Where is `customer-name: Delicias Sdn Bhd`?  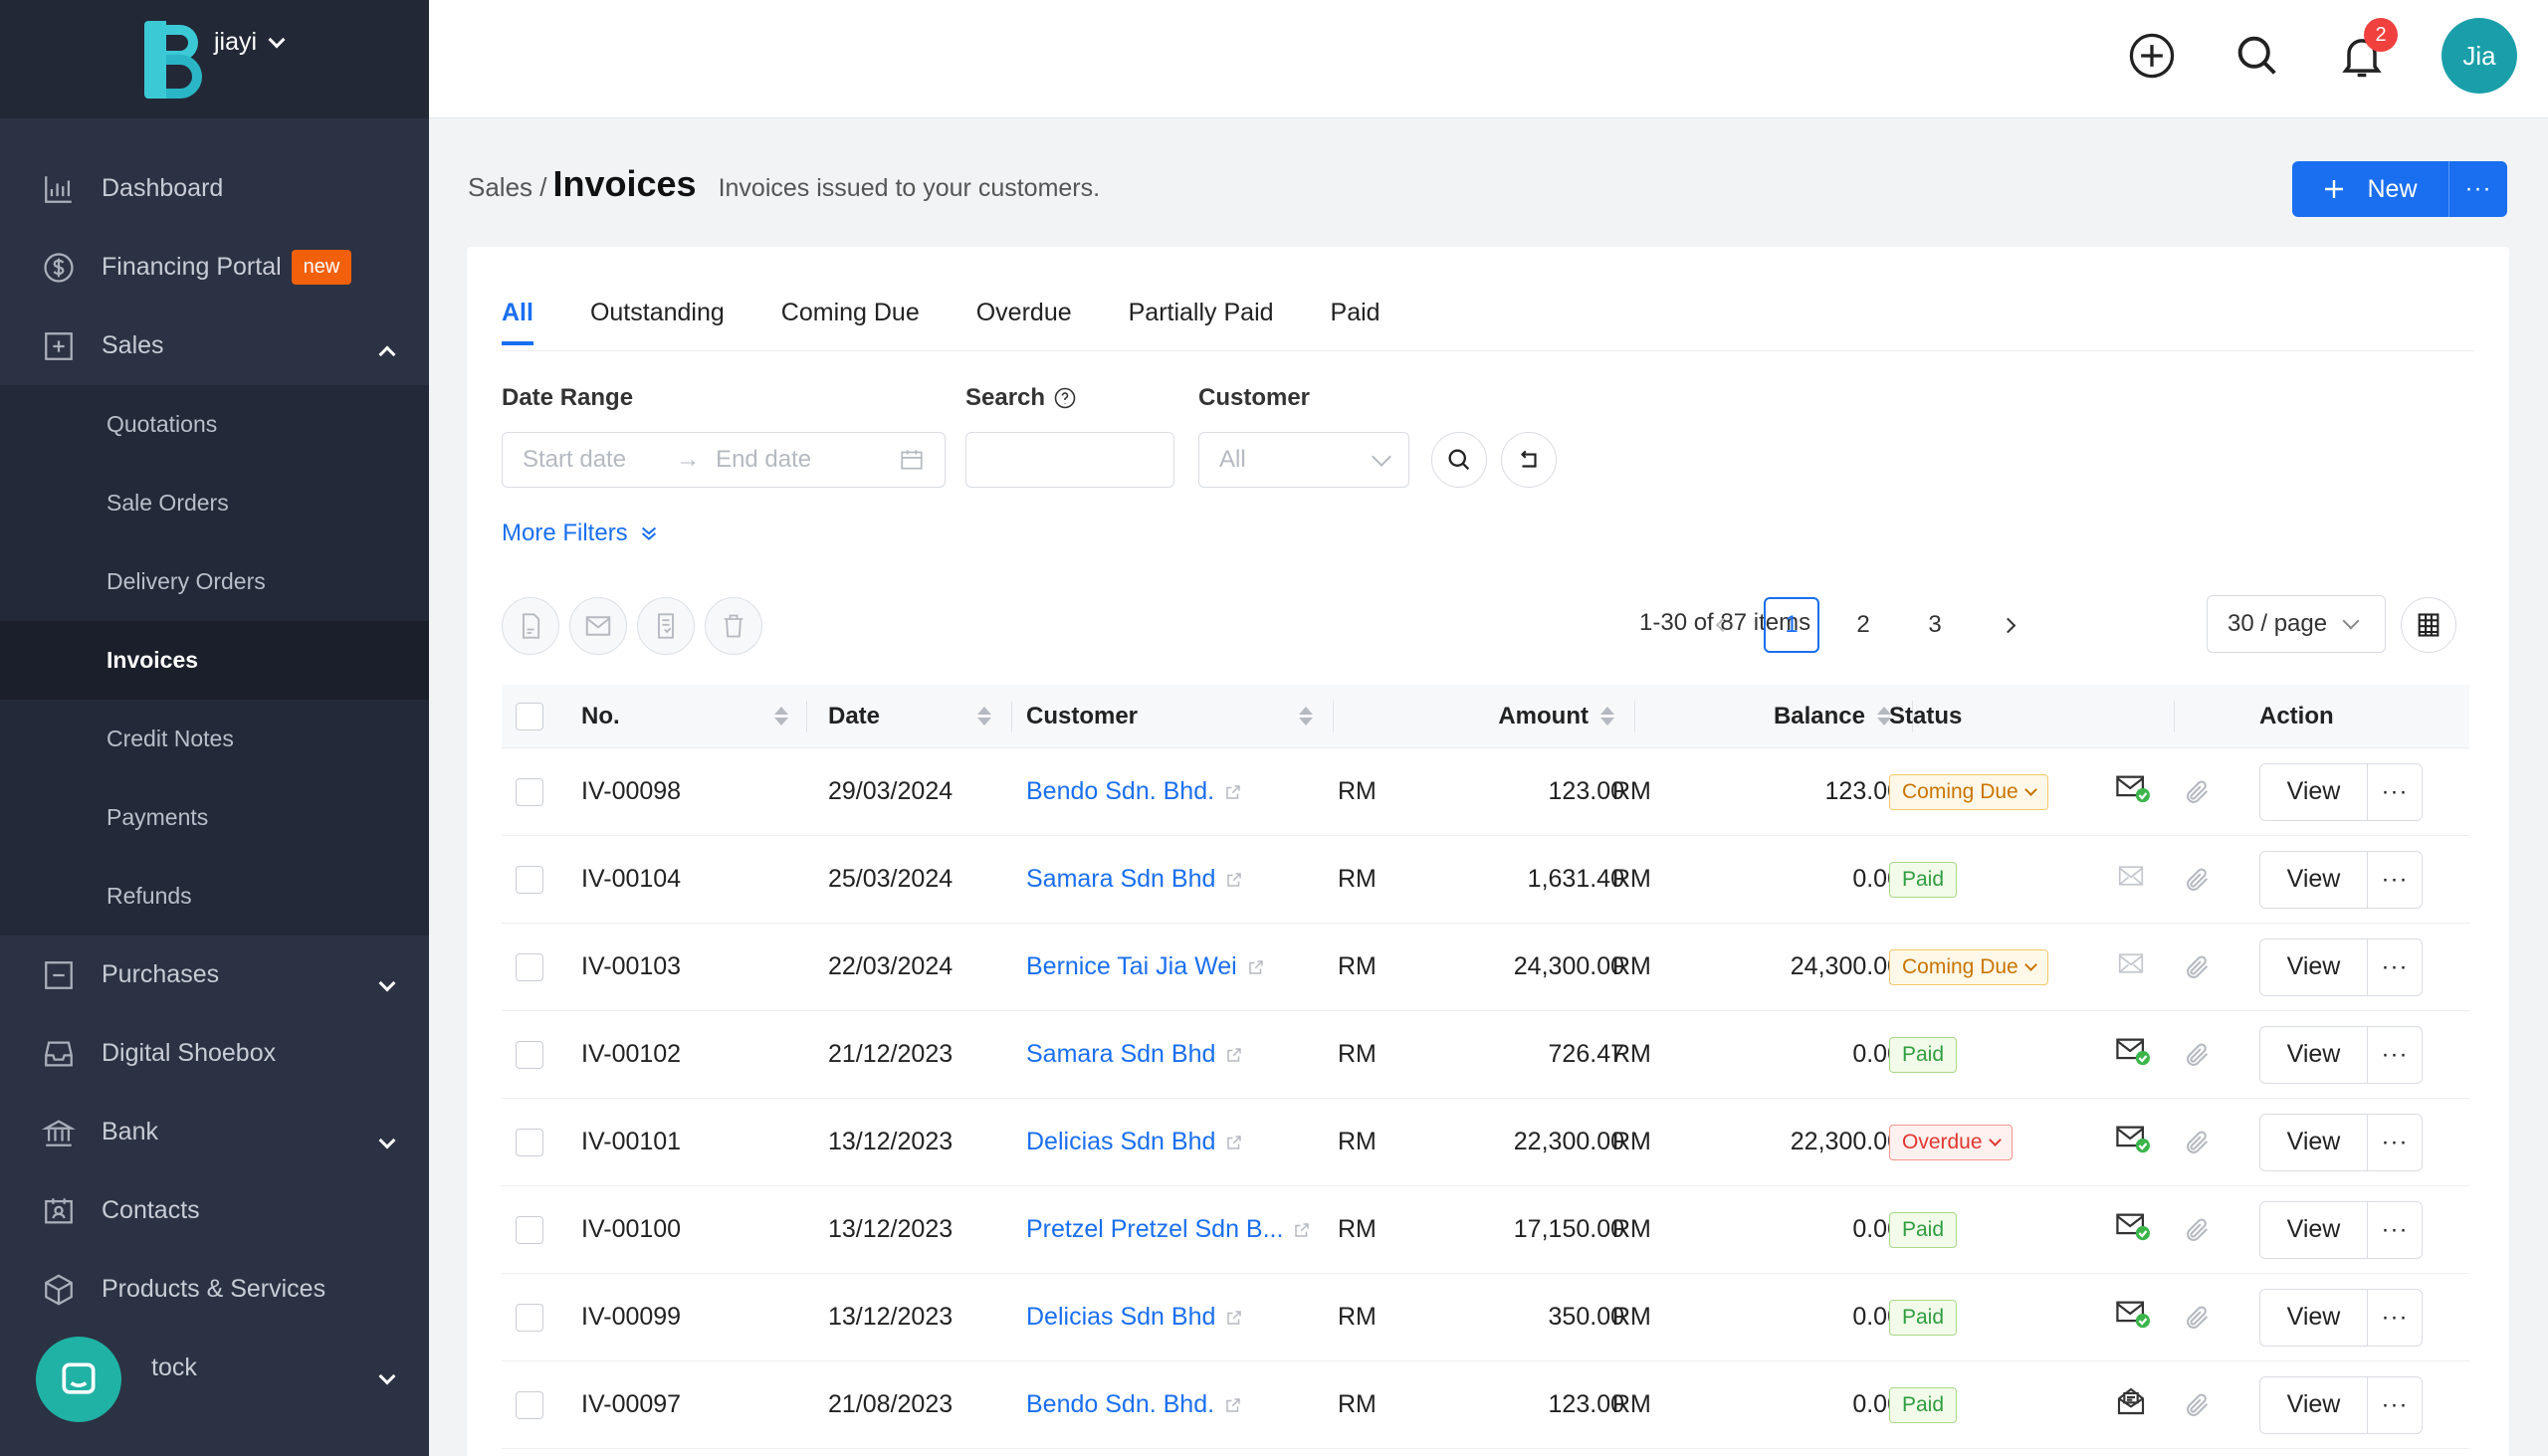
customer-name: Delicias Sdn Bhd is located at coordinates (1121, 1317).